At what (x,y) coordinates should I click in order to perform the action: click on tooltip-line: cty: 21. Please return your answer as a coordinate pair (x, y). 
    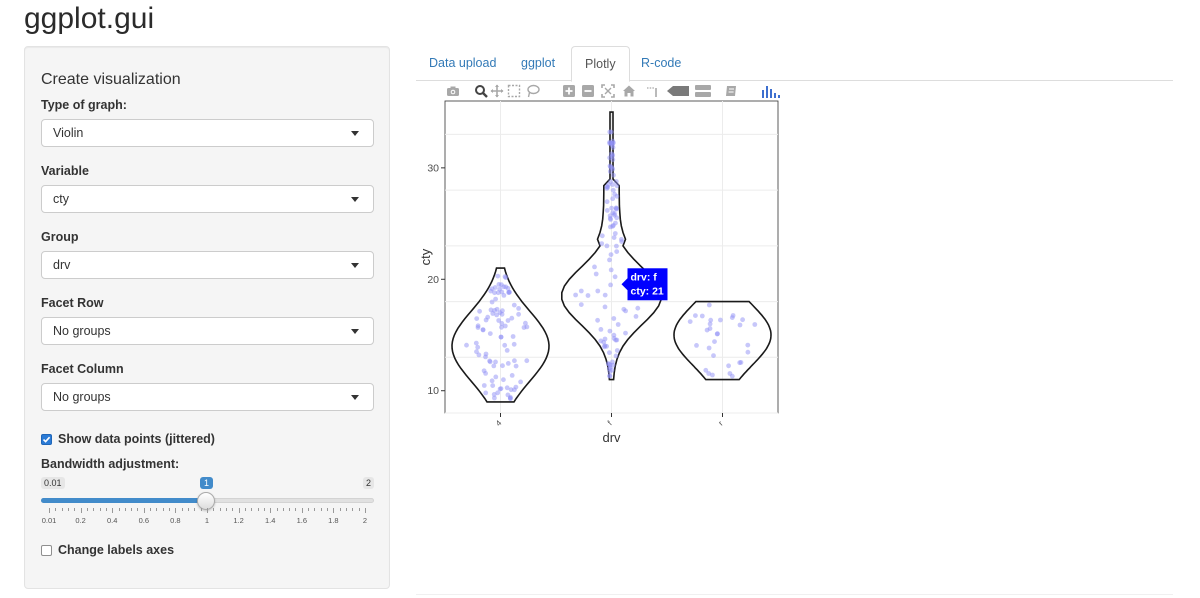
    Looking at the image, I should click on (647, 291).